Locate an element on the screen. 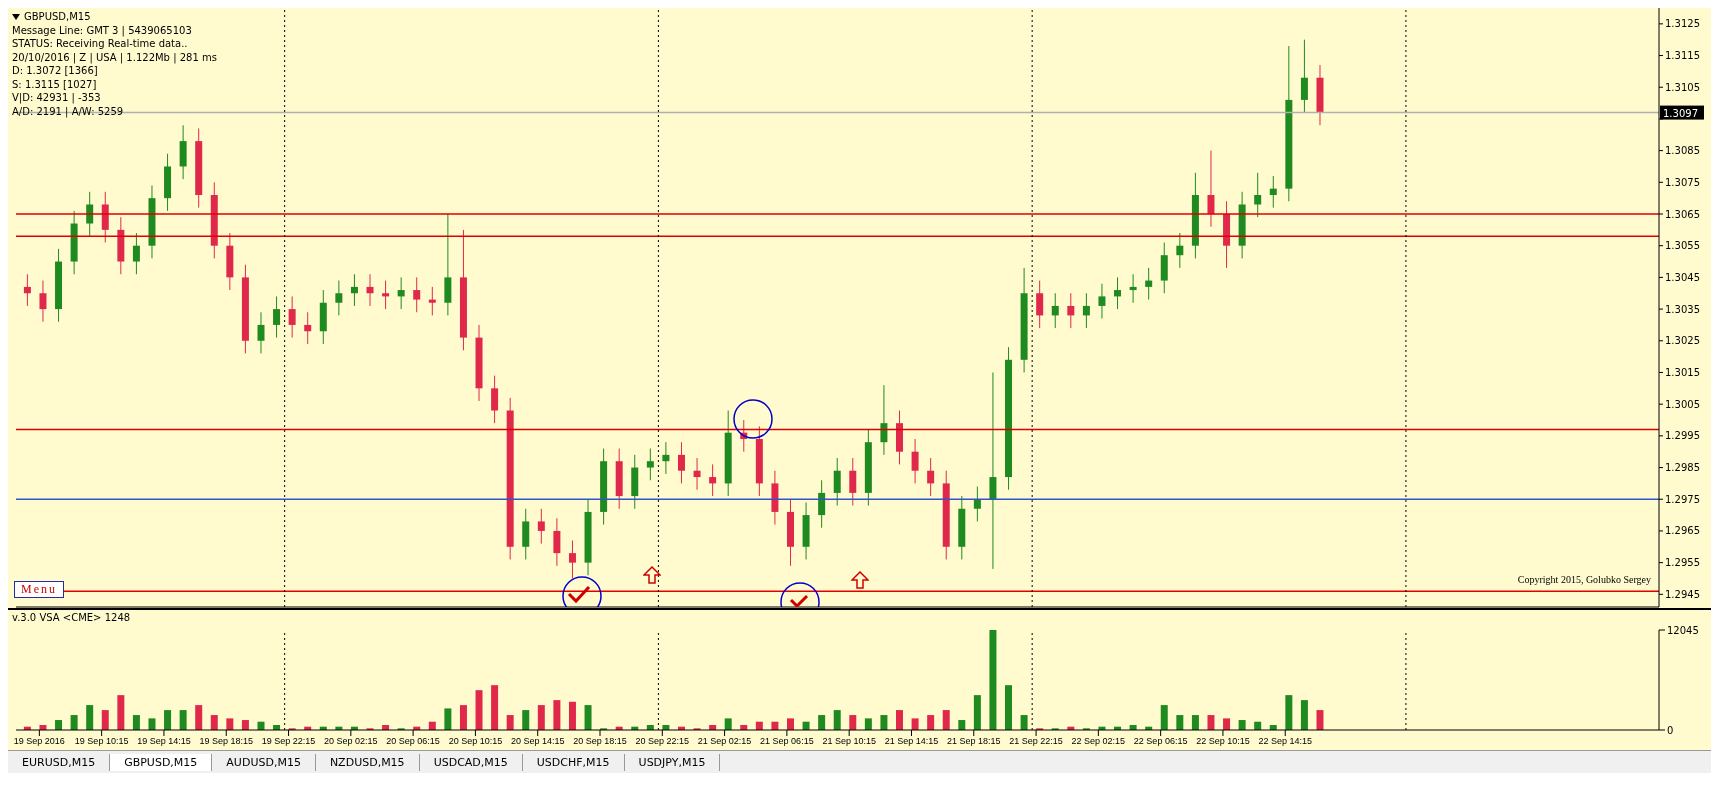  x-tick-label: 20 Sep 06:15 is located at coordinates (413, 741).